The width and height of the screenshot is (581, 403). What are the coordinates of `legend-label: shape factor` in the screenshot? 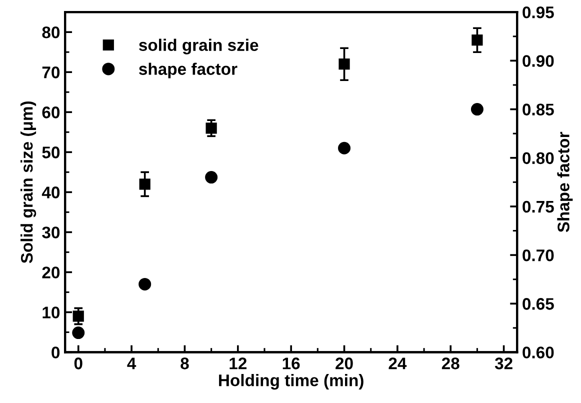 It's located at (188, 70).